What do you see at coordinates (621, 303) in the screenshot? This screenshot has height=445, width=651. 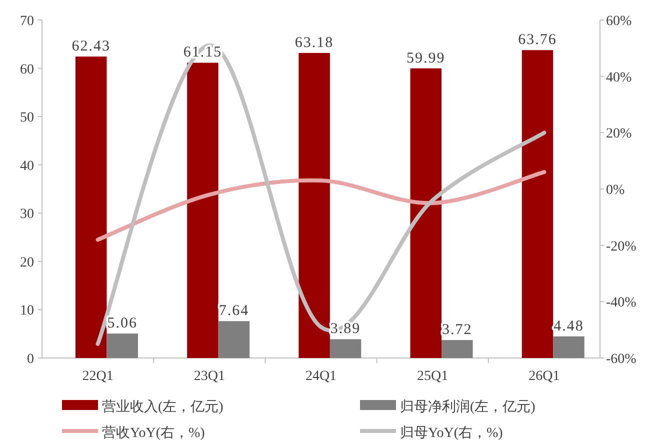 I see `y2-tick-label: -40%` at bounding box center [621, 303].